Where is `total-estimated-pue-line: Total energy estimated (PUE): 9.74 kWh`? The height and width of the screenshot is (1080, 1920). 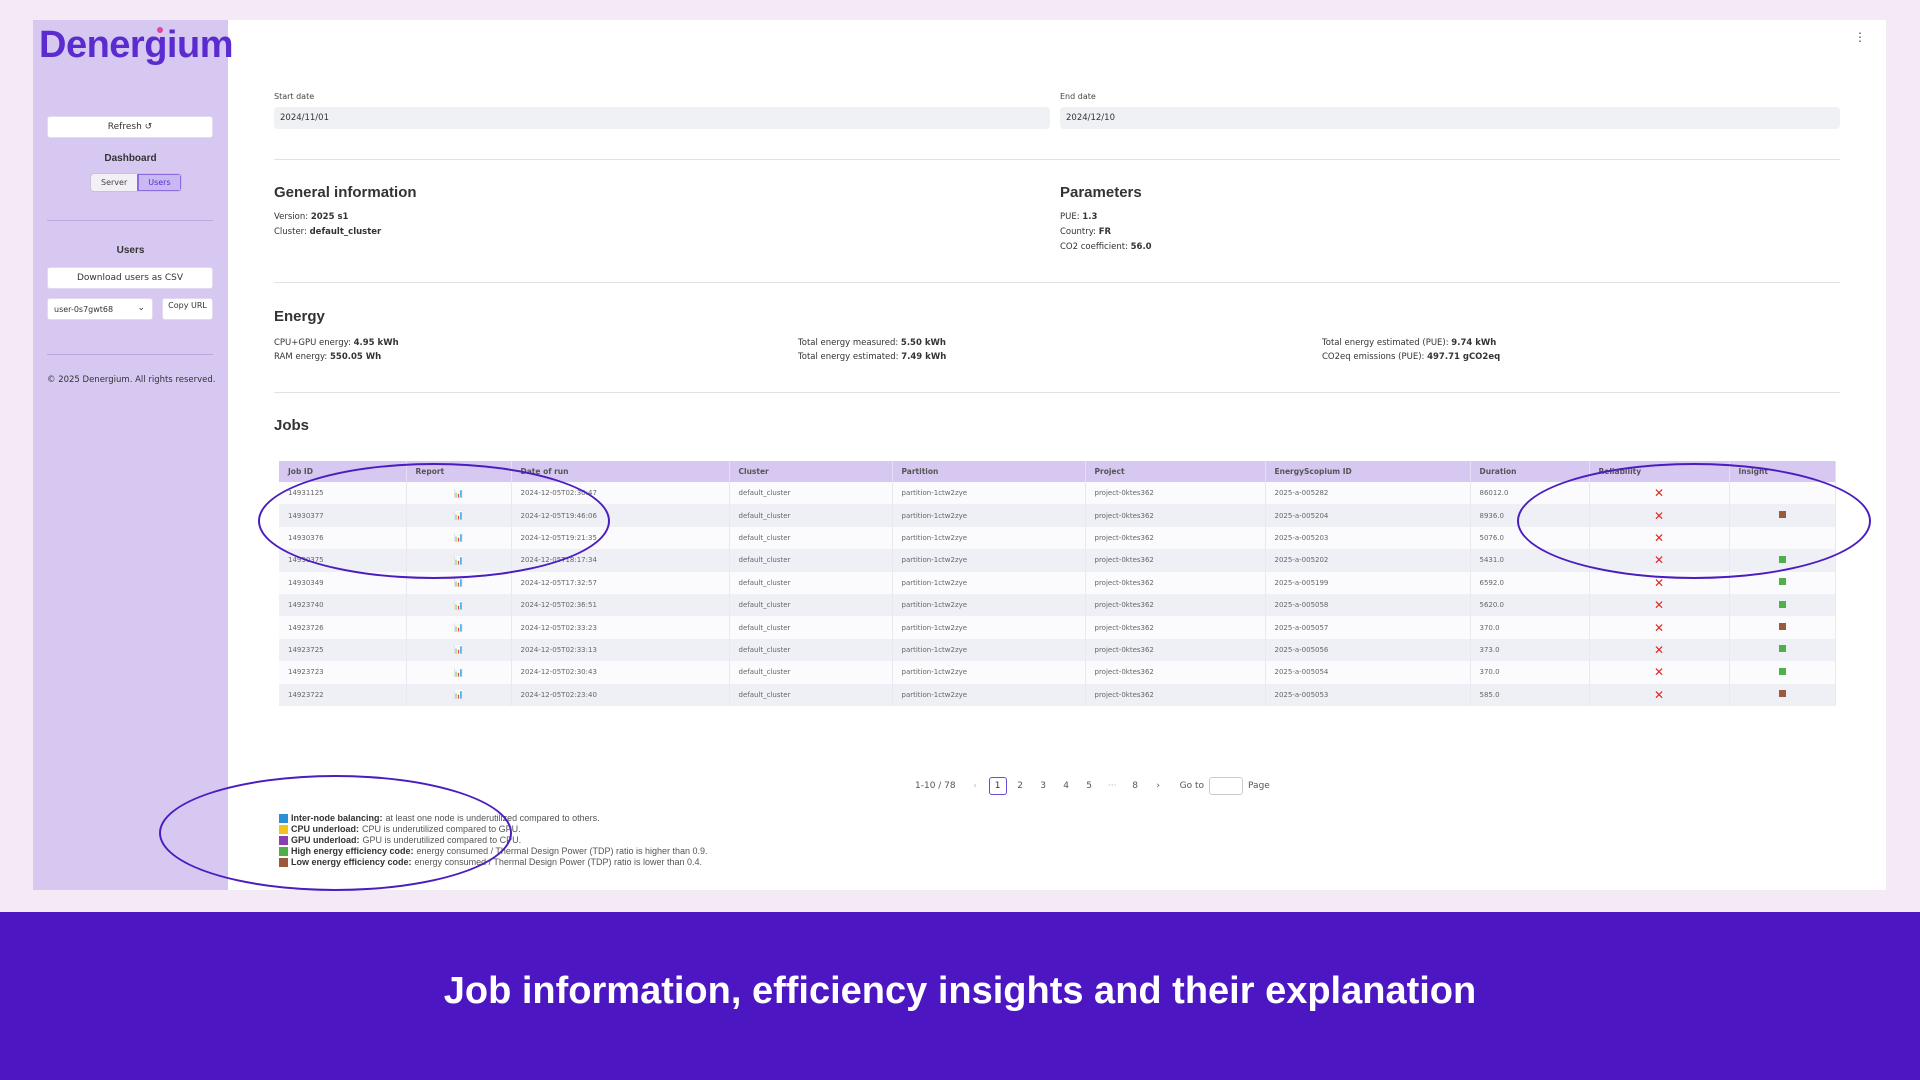 total-estimated-pue-line: Total energy estimated (PUE): 9.74 kWh is located at coordinates (1409, 343).